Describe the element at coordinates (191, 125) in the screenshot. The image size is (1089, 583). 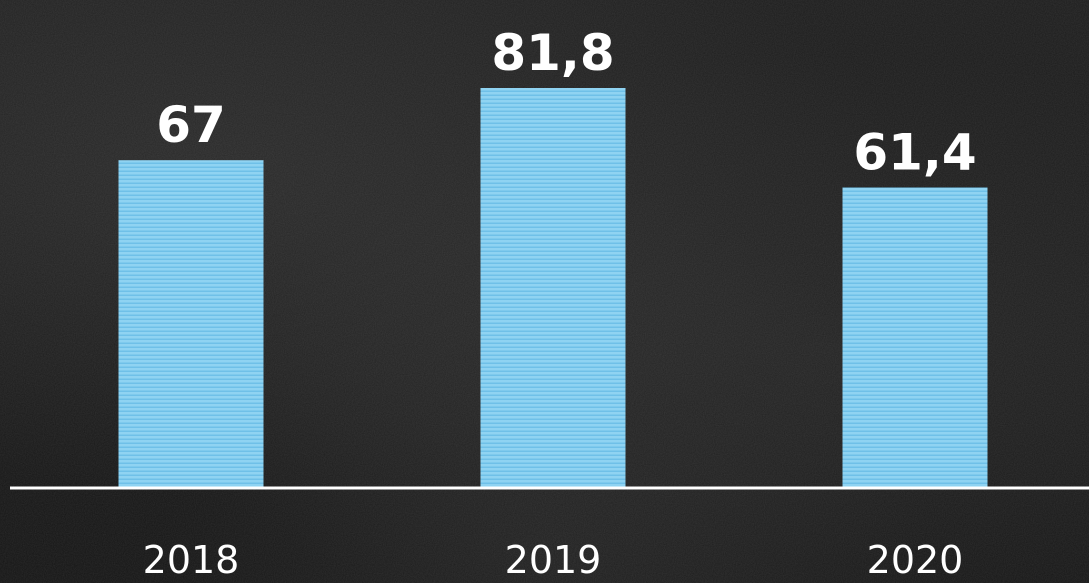
I see `value-label-2018: 67` at that location.